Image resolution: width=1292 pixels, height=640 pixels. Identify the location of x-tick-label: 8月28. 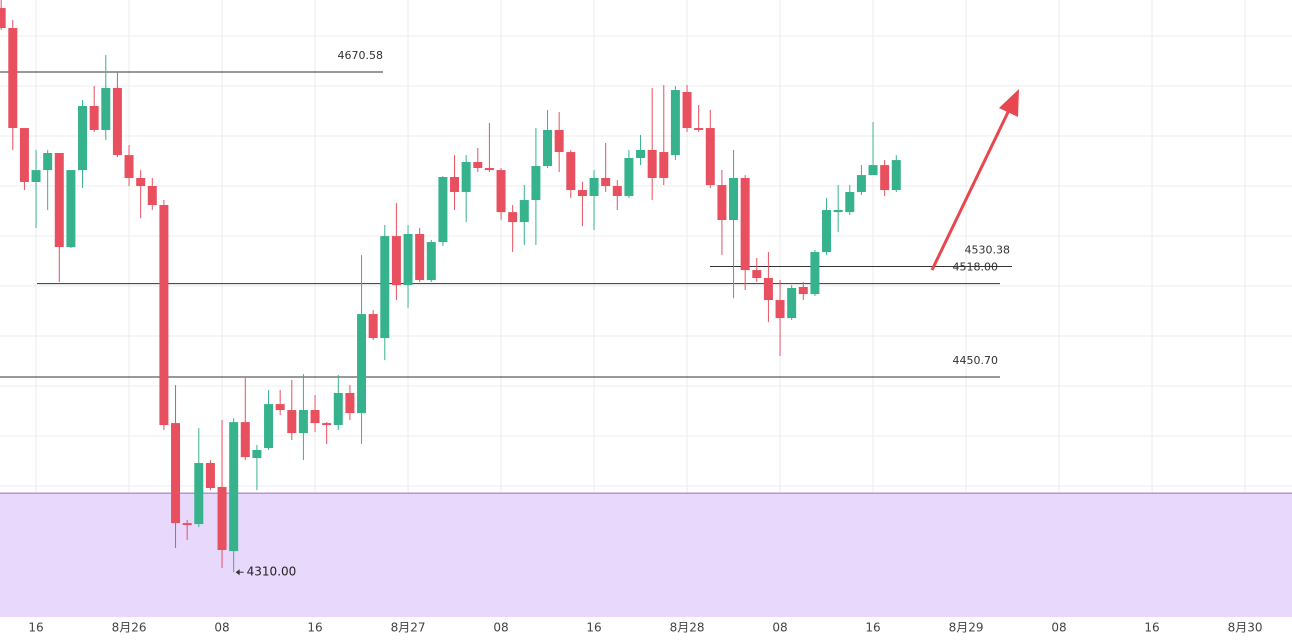
(687, 628).